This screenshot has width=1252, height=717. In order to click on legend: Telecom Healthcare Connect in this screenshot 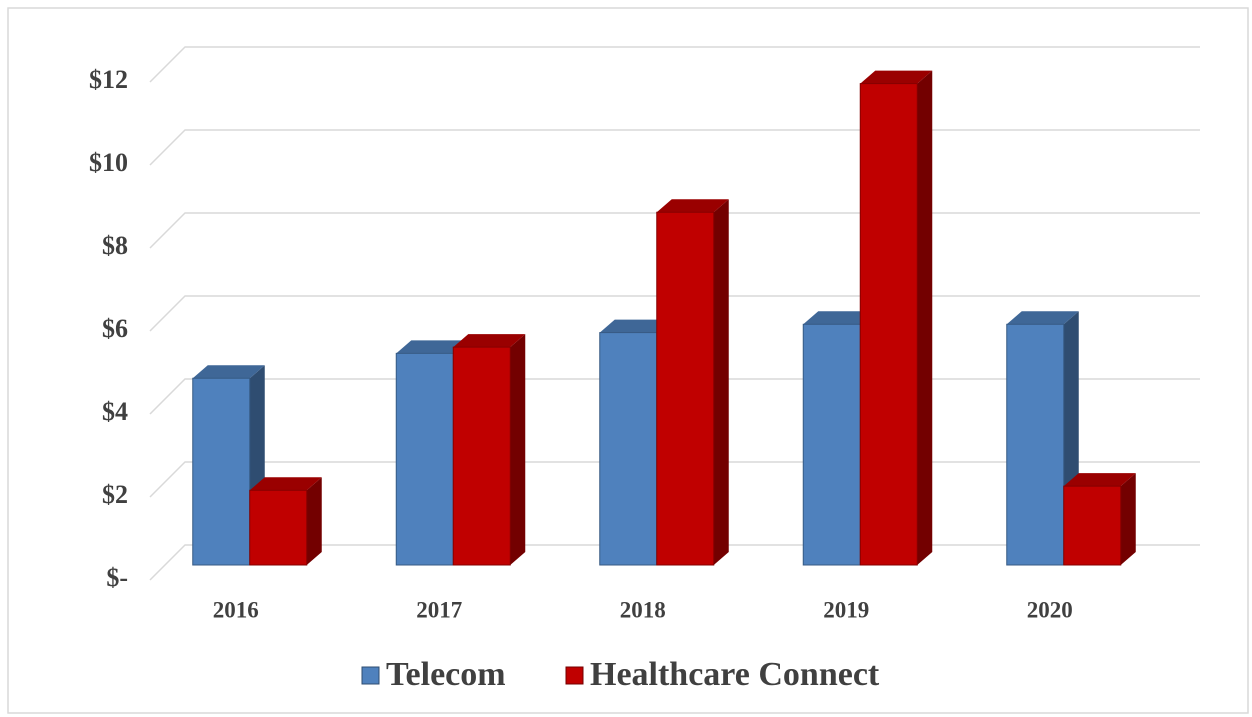, I will do `click(620, 674)`.